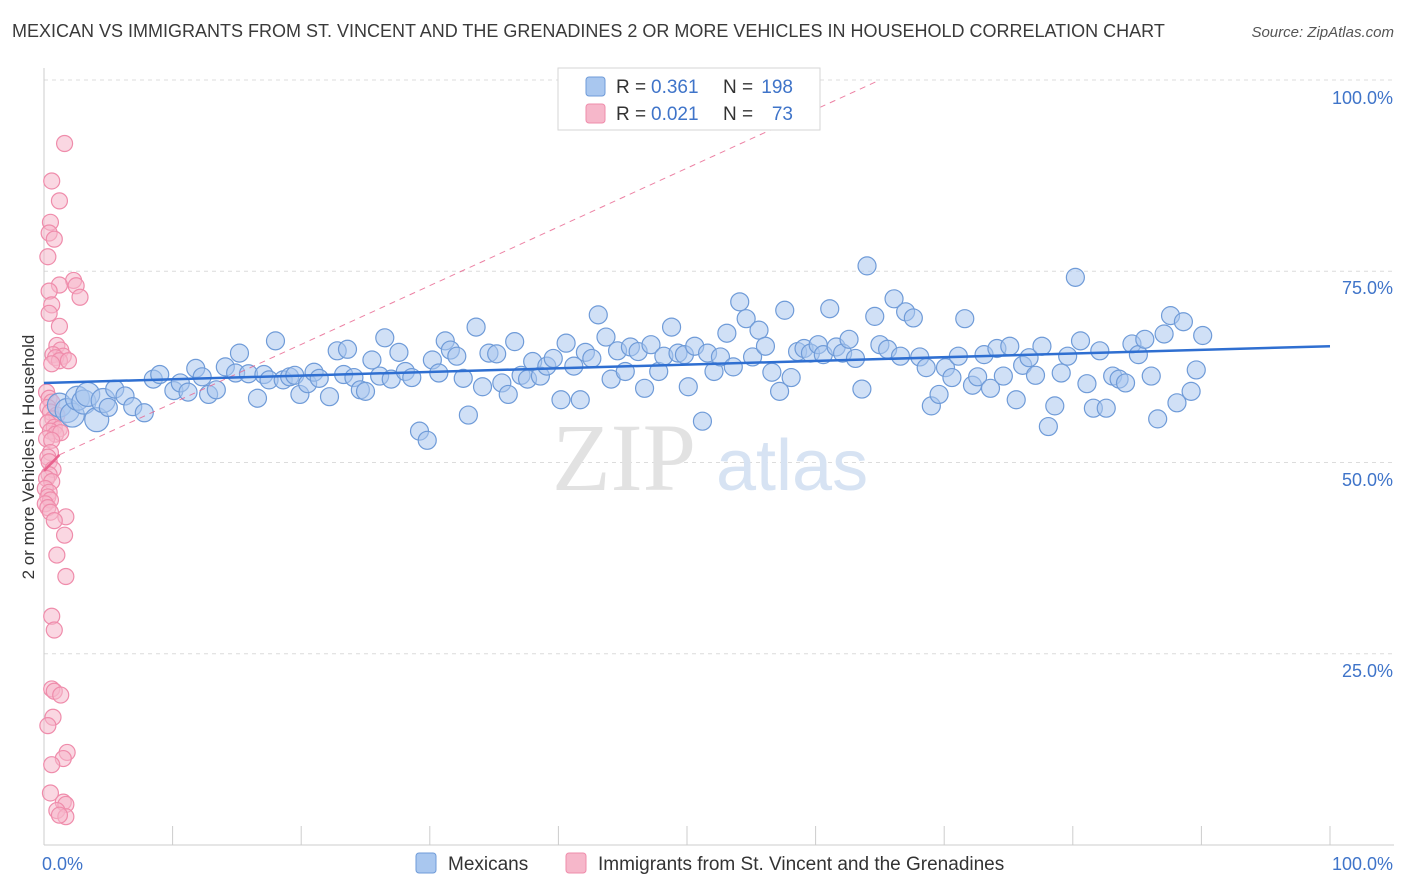  I want to click on legend-r-label-1: R =, so click(631, 87).